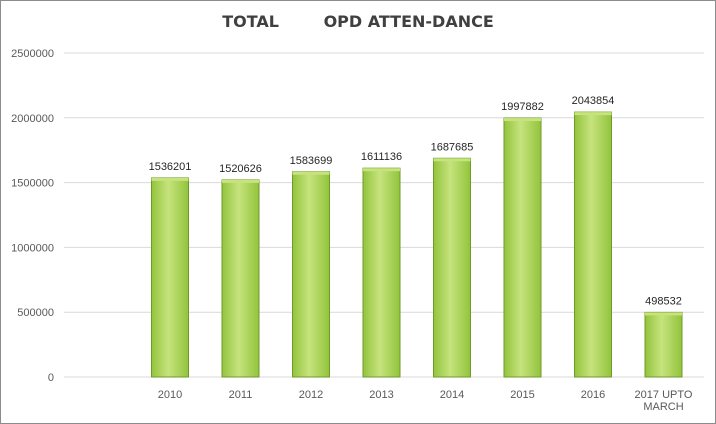  I want to click on x-tick-label: 2012, so click(311, 395).